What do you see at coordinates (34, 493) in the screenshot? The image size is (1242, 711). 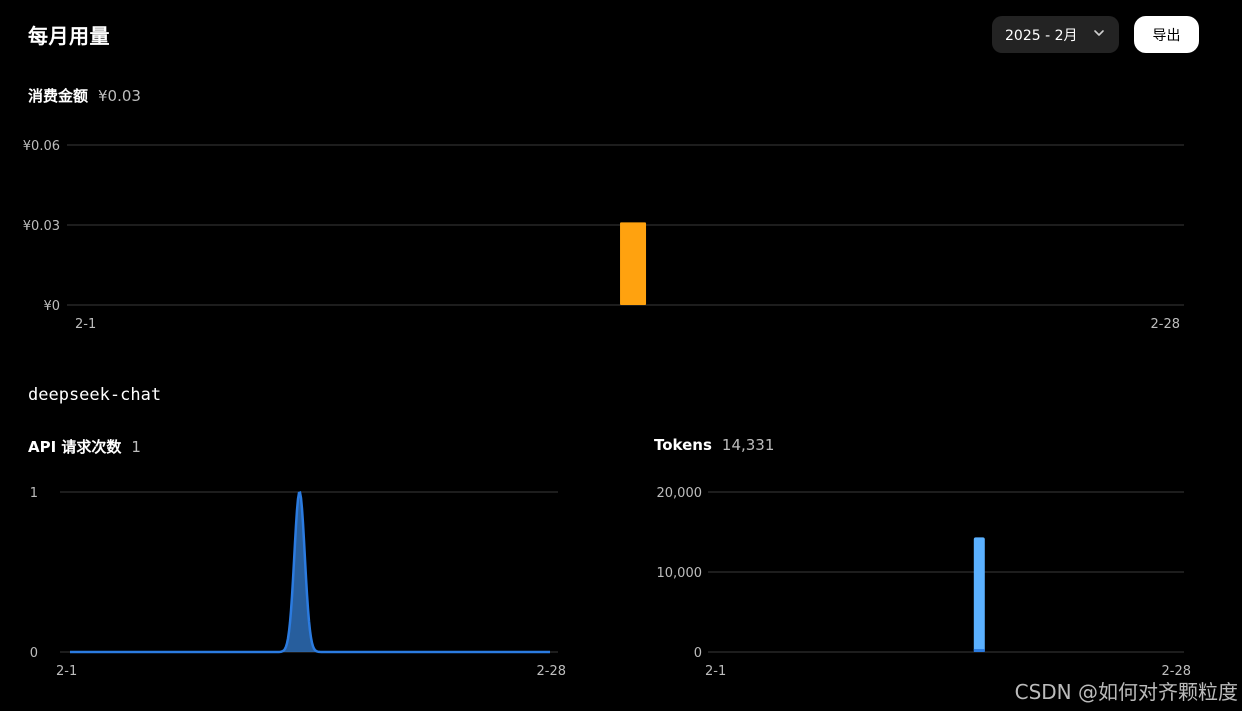 I see `y-tick-label: 1` at bounding box center [34, 493].